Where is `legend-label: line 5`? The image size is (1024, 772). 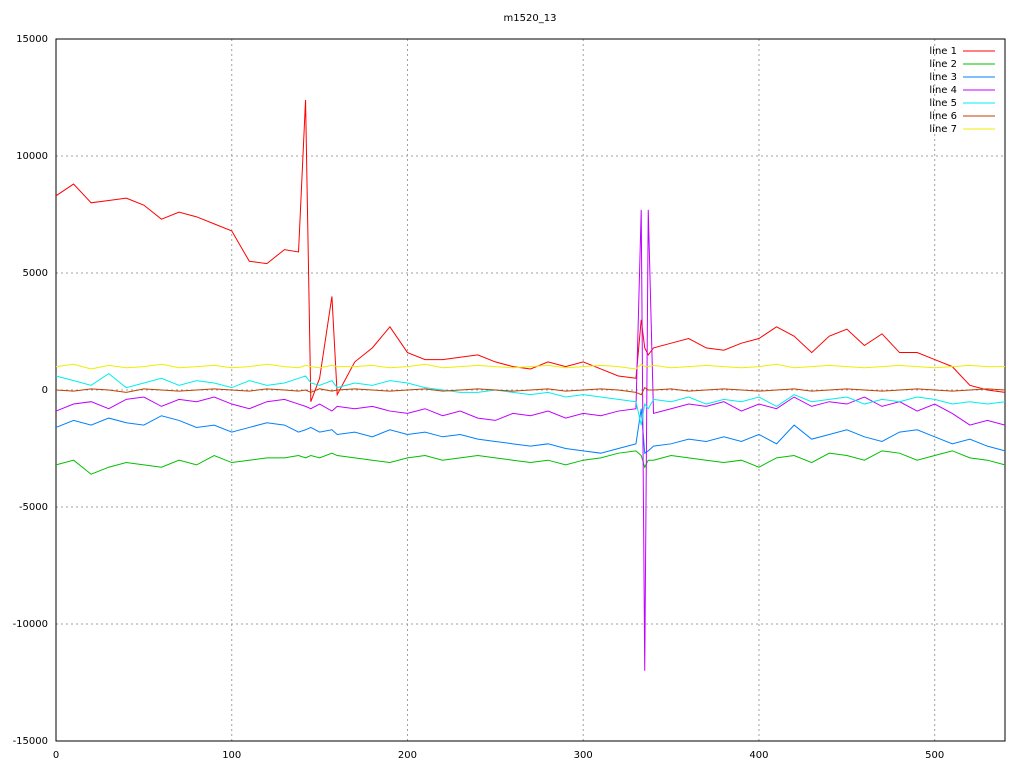
legend-label: line 5 is located at coordinates (943, 103).